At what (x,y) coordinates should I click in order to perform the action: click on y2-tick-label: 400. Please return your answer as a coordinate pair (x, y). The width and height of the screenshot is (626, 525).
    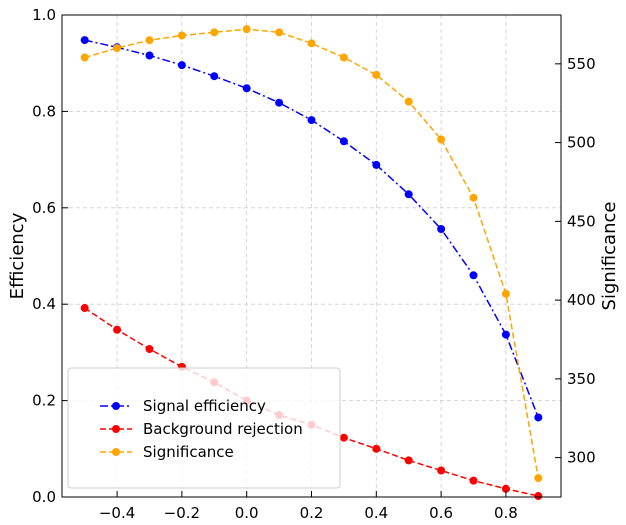
    Looking at the image, I should click on (581, 300).